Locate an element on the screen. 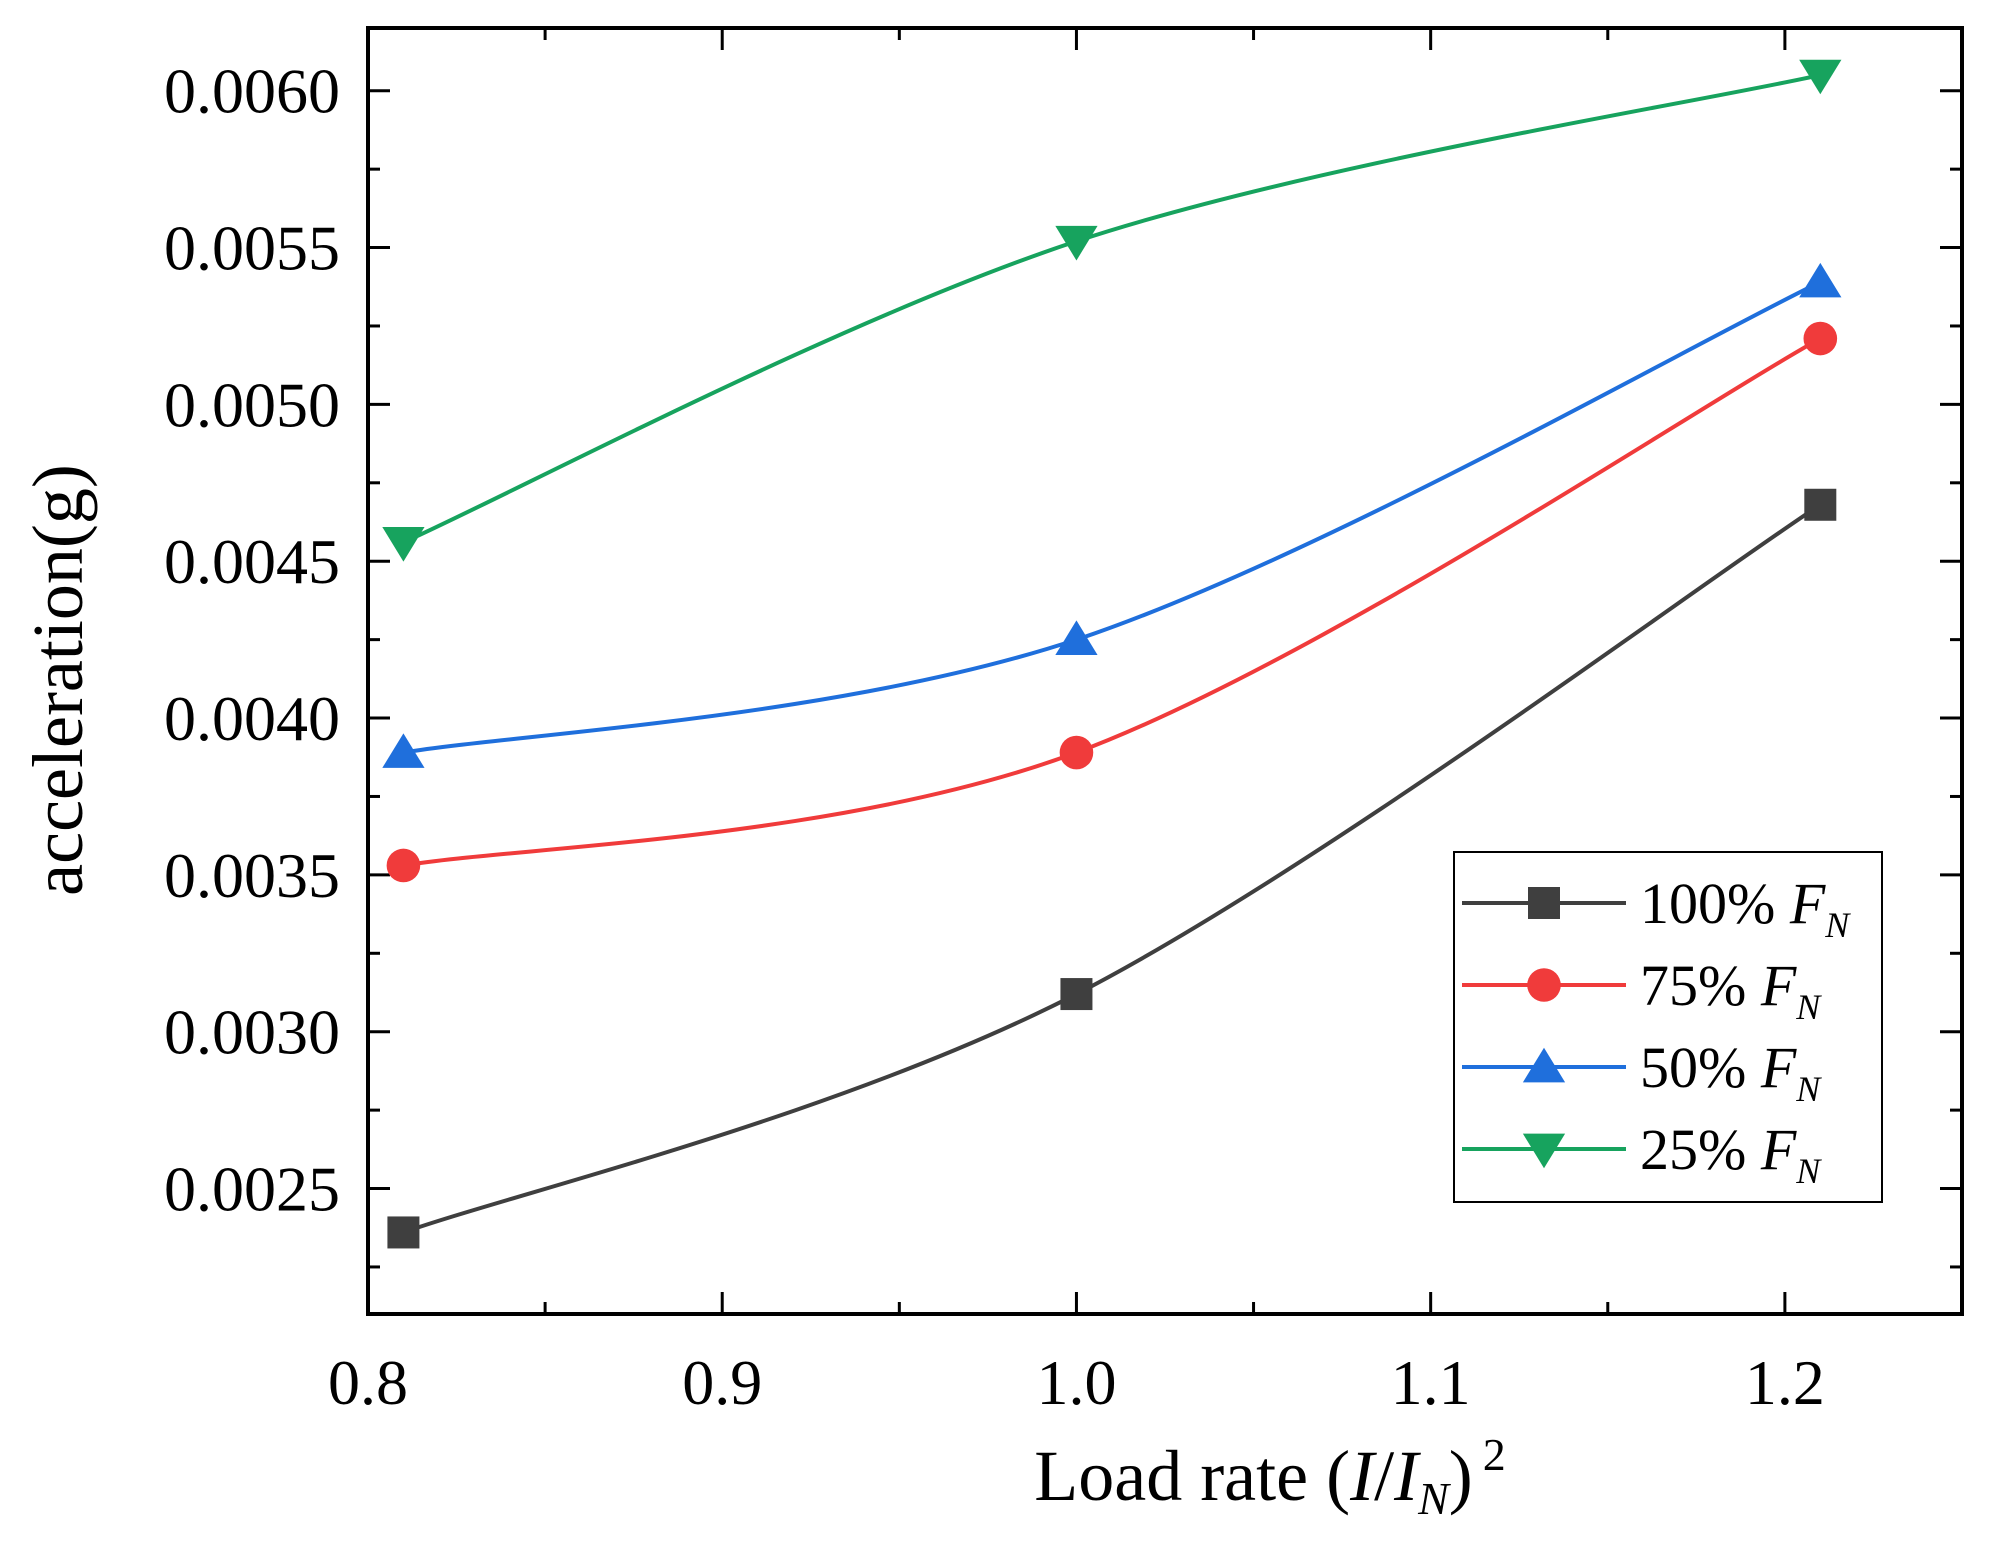 This screenshot has height=1542, width=2004. y-tick-label: 0.0030 is located at coordinates (252, 1032).